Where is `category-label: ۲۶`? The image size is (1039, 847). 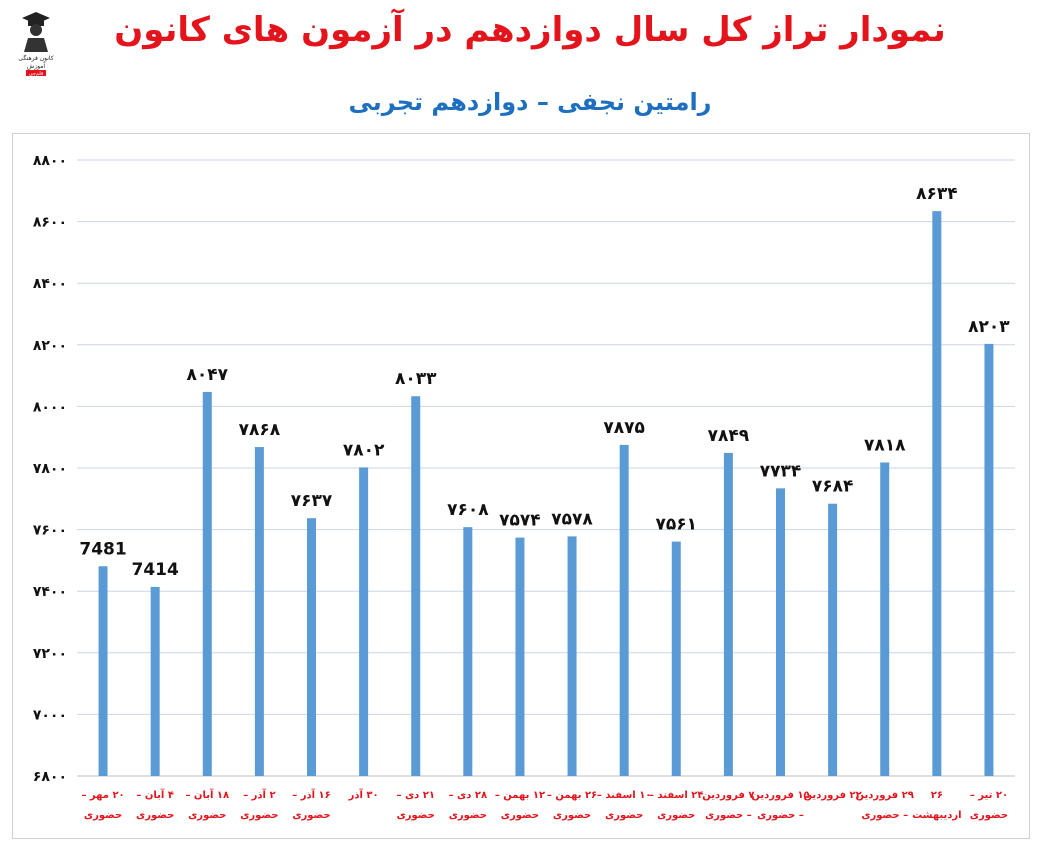 category-label: ۲۶ is located at coordinates (937, 795).